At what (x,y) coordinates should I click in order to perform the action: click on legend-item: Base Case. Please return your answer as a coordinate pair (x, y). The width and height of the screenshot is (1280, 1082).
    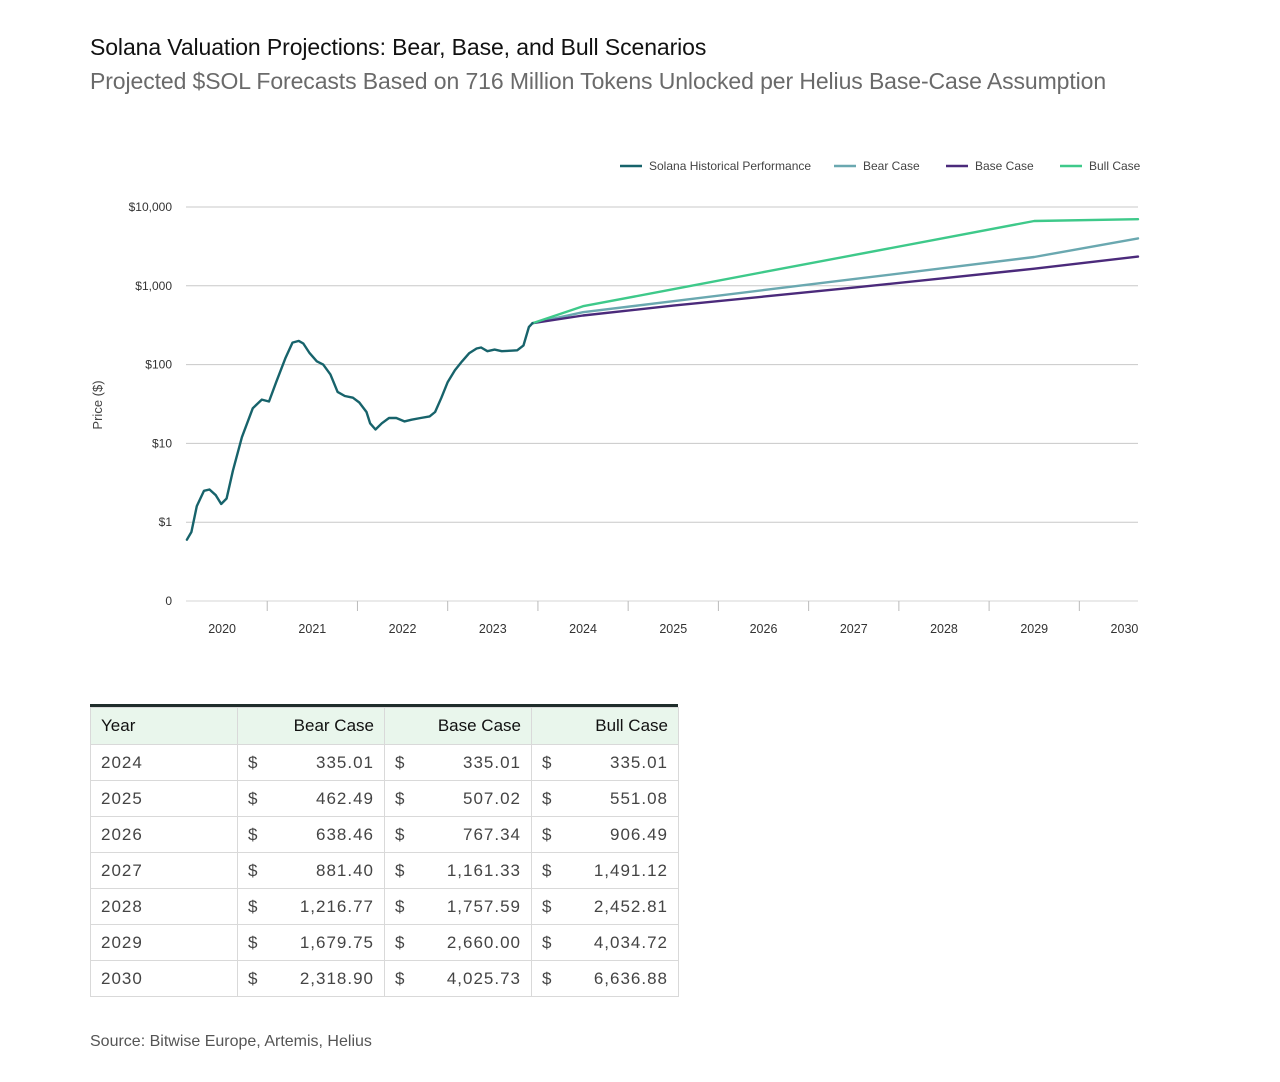
    Looking at the image, I should click on (990, 166).